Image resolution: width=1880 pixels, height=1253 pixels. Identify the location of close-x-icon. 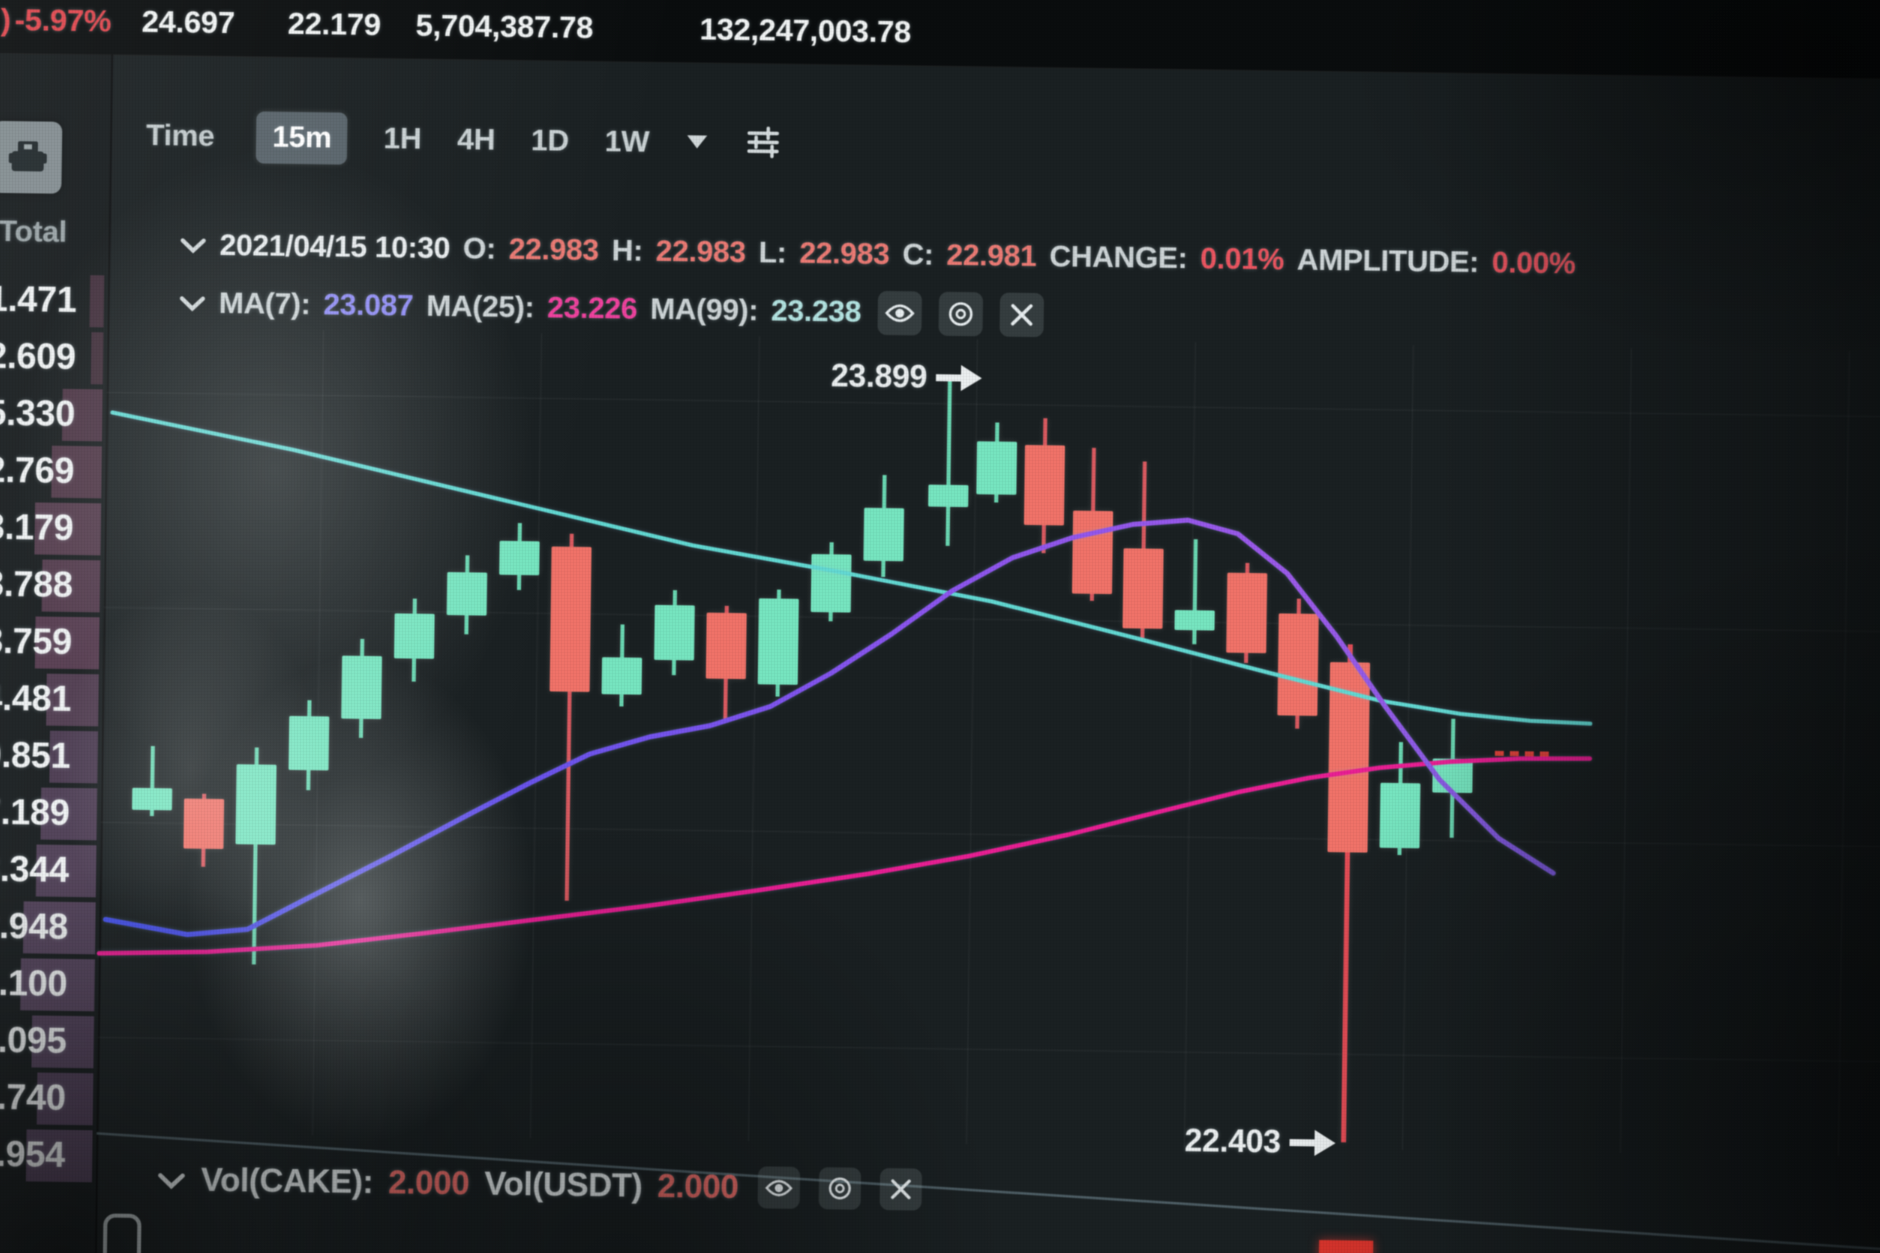
(900, 1189).